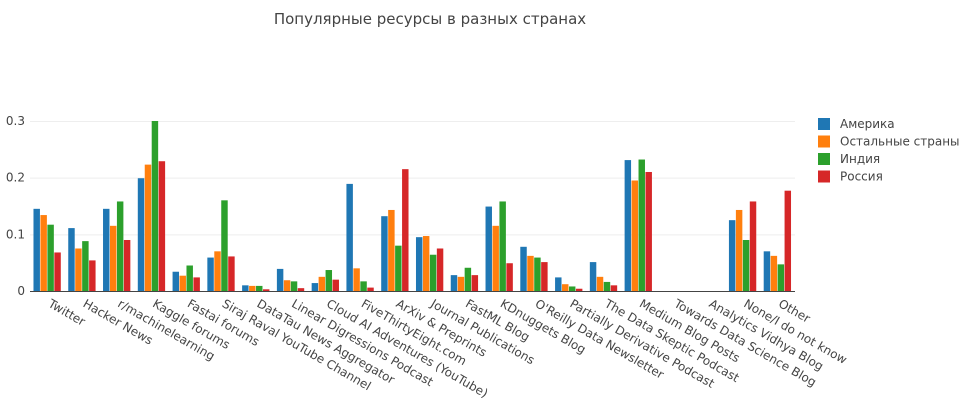 The image size is (960, 414). I want to click on legend-label: Остальные страны, so click(900, 142).